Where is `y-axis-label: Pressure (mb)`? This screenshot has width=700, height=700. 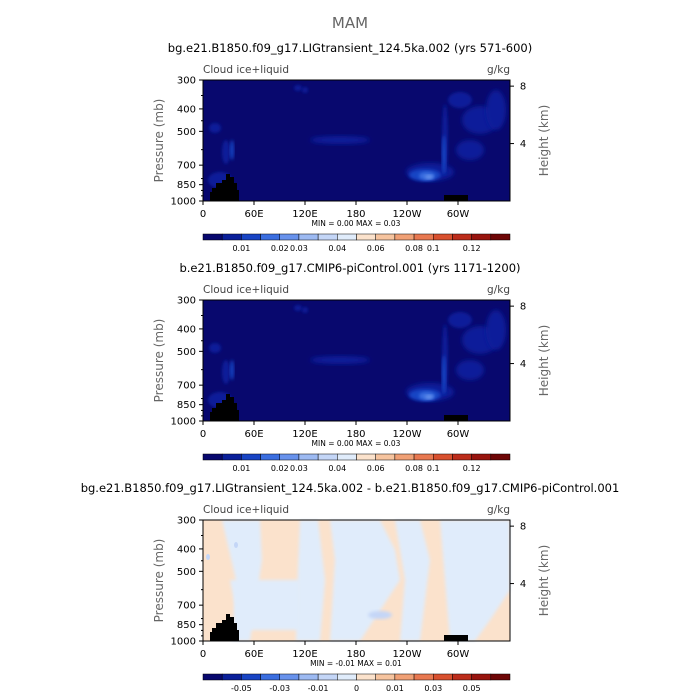 y-axis-label: Pressure (mb) is located at coordinates (159, 361).